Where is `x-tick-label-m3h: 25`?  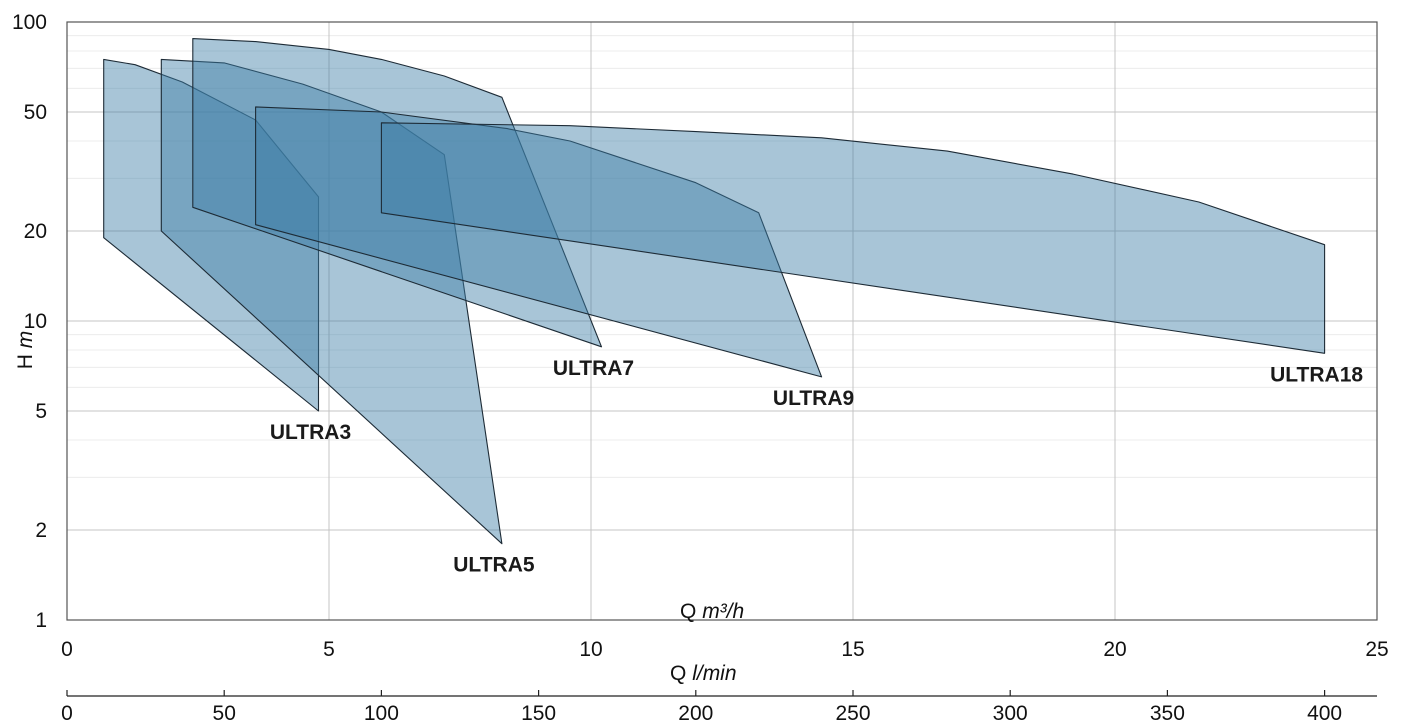 x-tick-label-m3h: 25 is located at coordinates (1376, 649).